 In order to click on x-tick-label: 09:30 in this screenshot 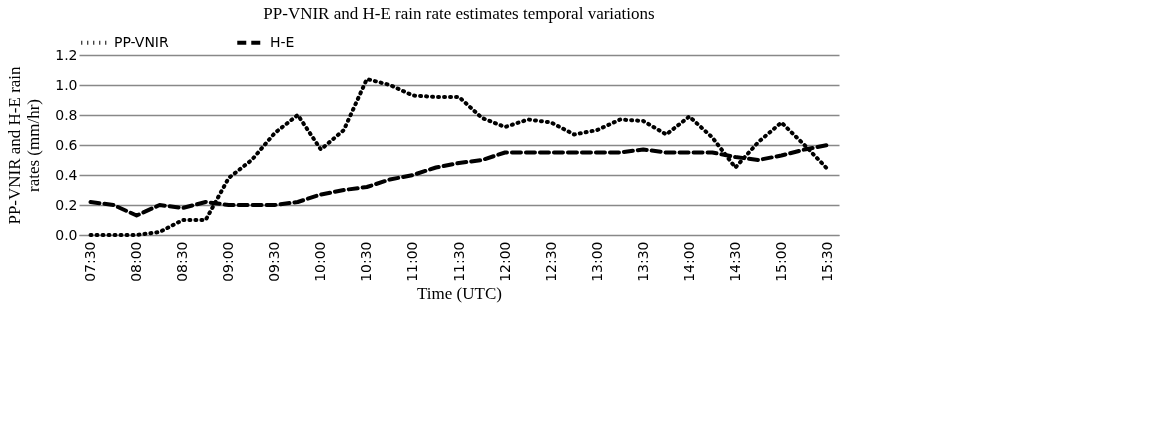, I will do `click(274, 261)`.